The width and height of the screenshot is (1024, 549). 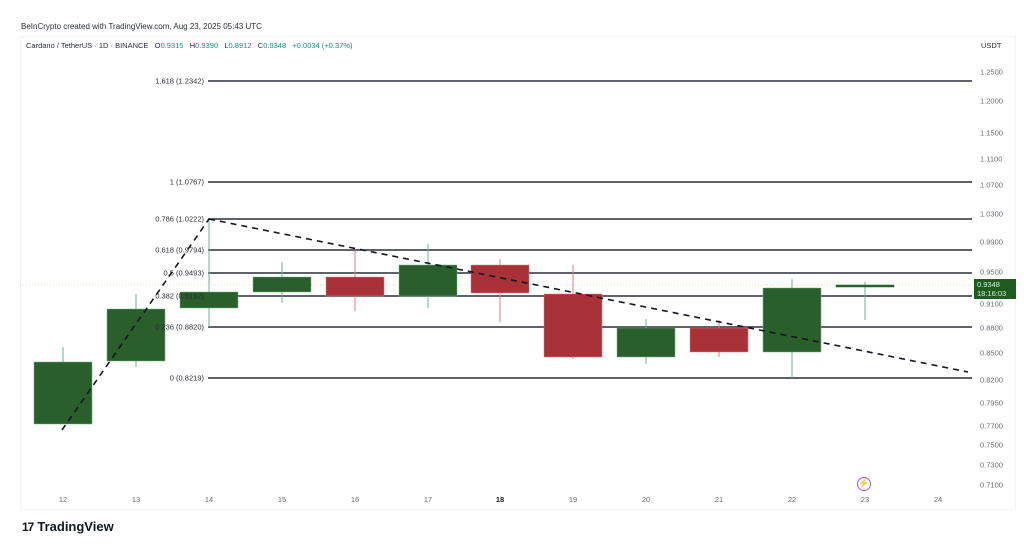 I want to click on price-tick: 0.9100, so click(x=991, y=304).